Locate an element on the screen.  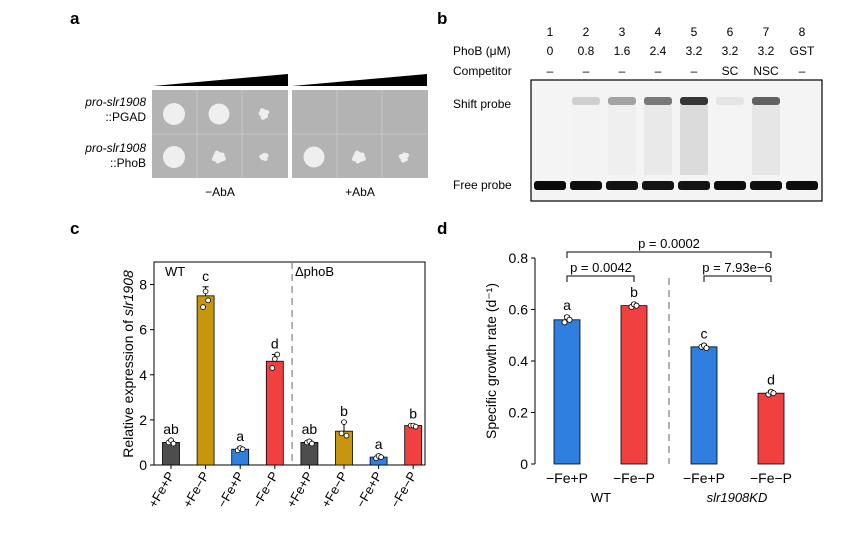
colonies is located at coordinates (290, 134).